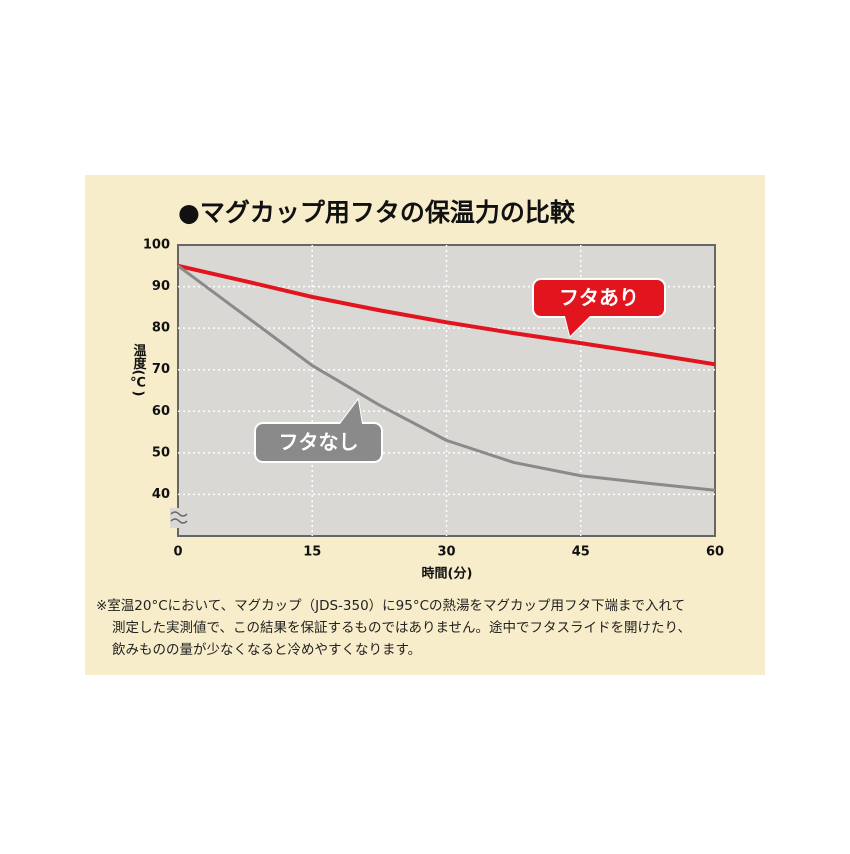  Describe the element at coordinates (312, 552) in the screenshot. I see `x-tick-label: 15` at that location.